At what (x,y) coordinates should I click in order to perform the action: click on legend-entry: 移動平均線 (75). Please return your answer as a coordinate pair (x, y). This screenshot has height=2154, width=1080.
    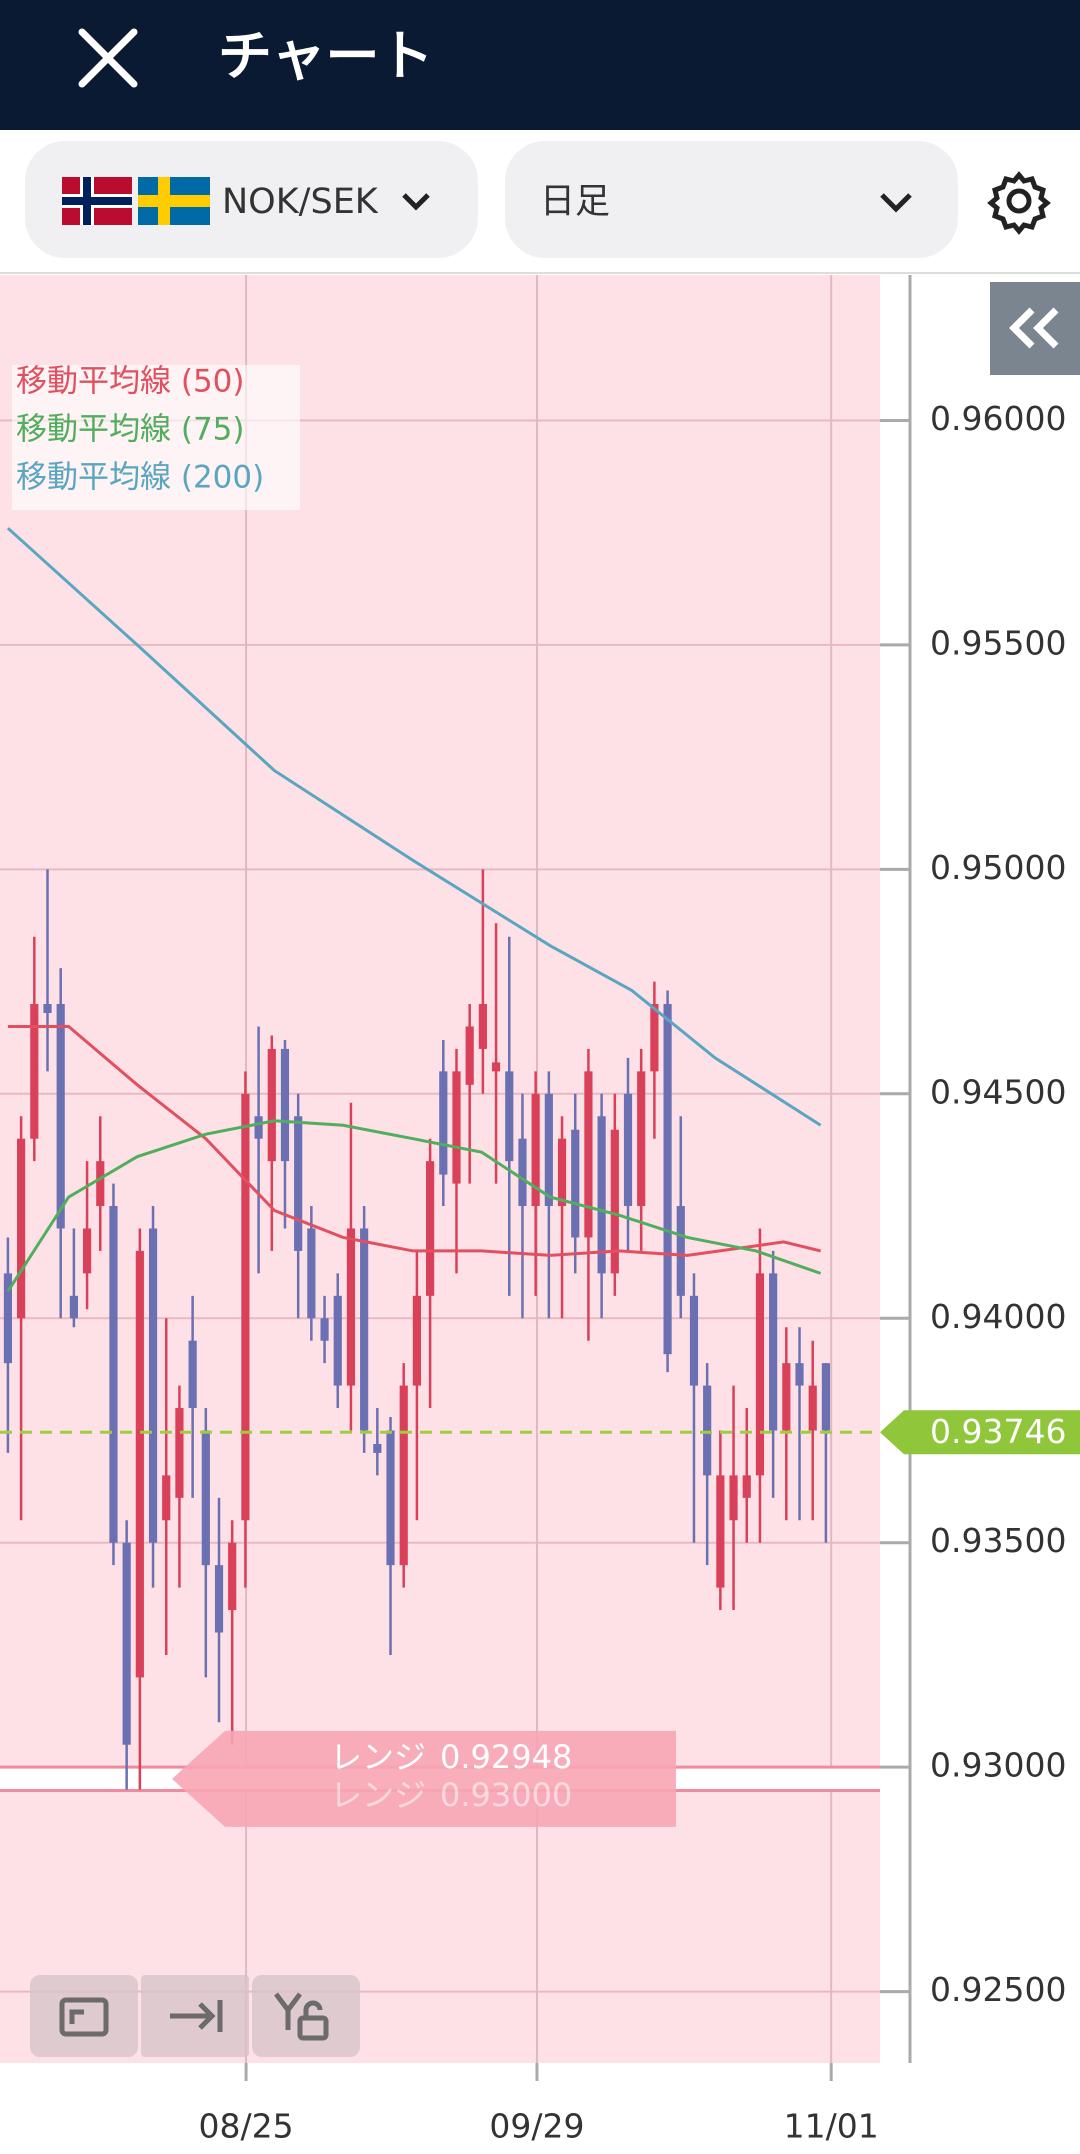
    Looking at the image, I should click on (130, 430).